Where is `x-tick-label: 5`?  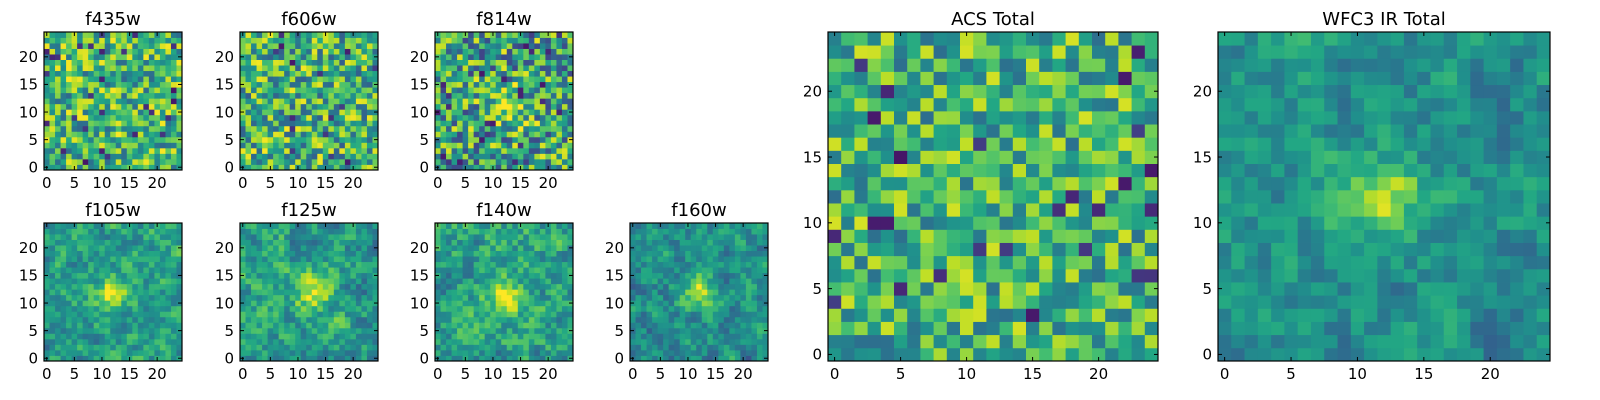 x-tick-label: 5 is located at coordinates (661, 374).